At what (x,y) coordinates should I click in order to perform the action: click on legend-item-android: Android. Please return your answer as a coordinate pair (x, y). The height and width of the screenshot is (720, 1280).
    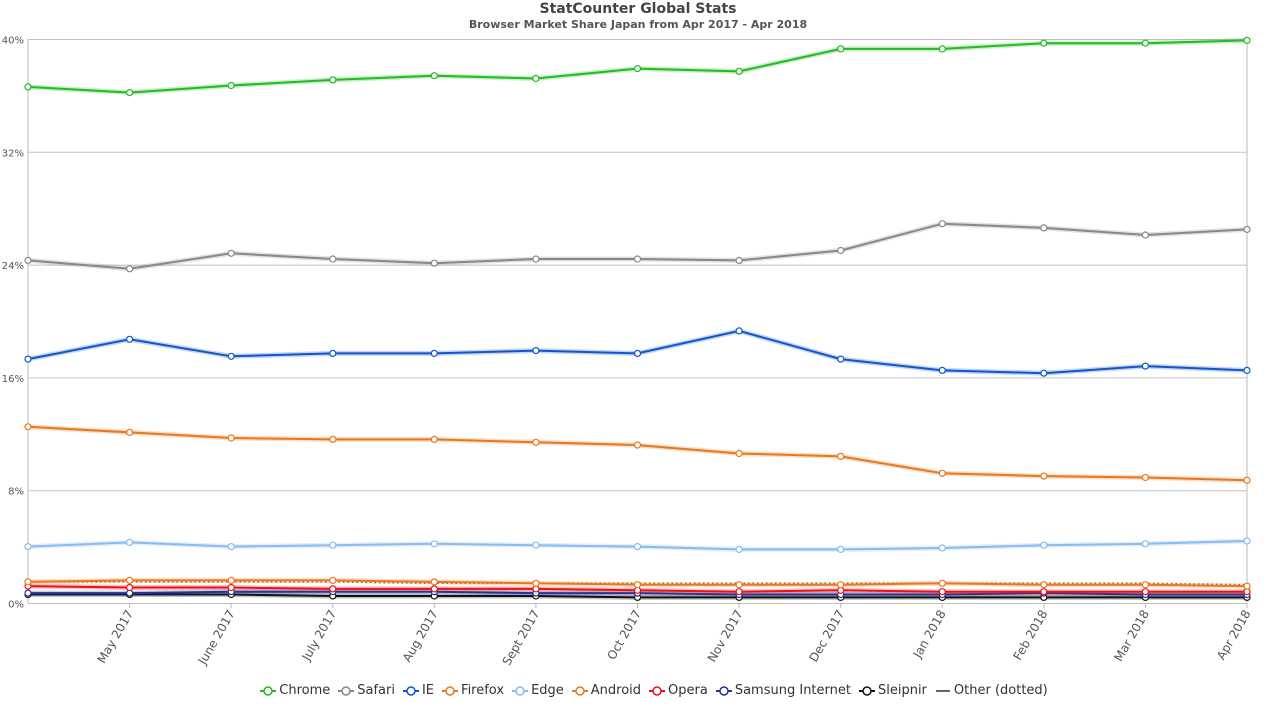
    Looking at the image, I should click on (606, 690).